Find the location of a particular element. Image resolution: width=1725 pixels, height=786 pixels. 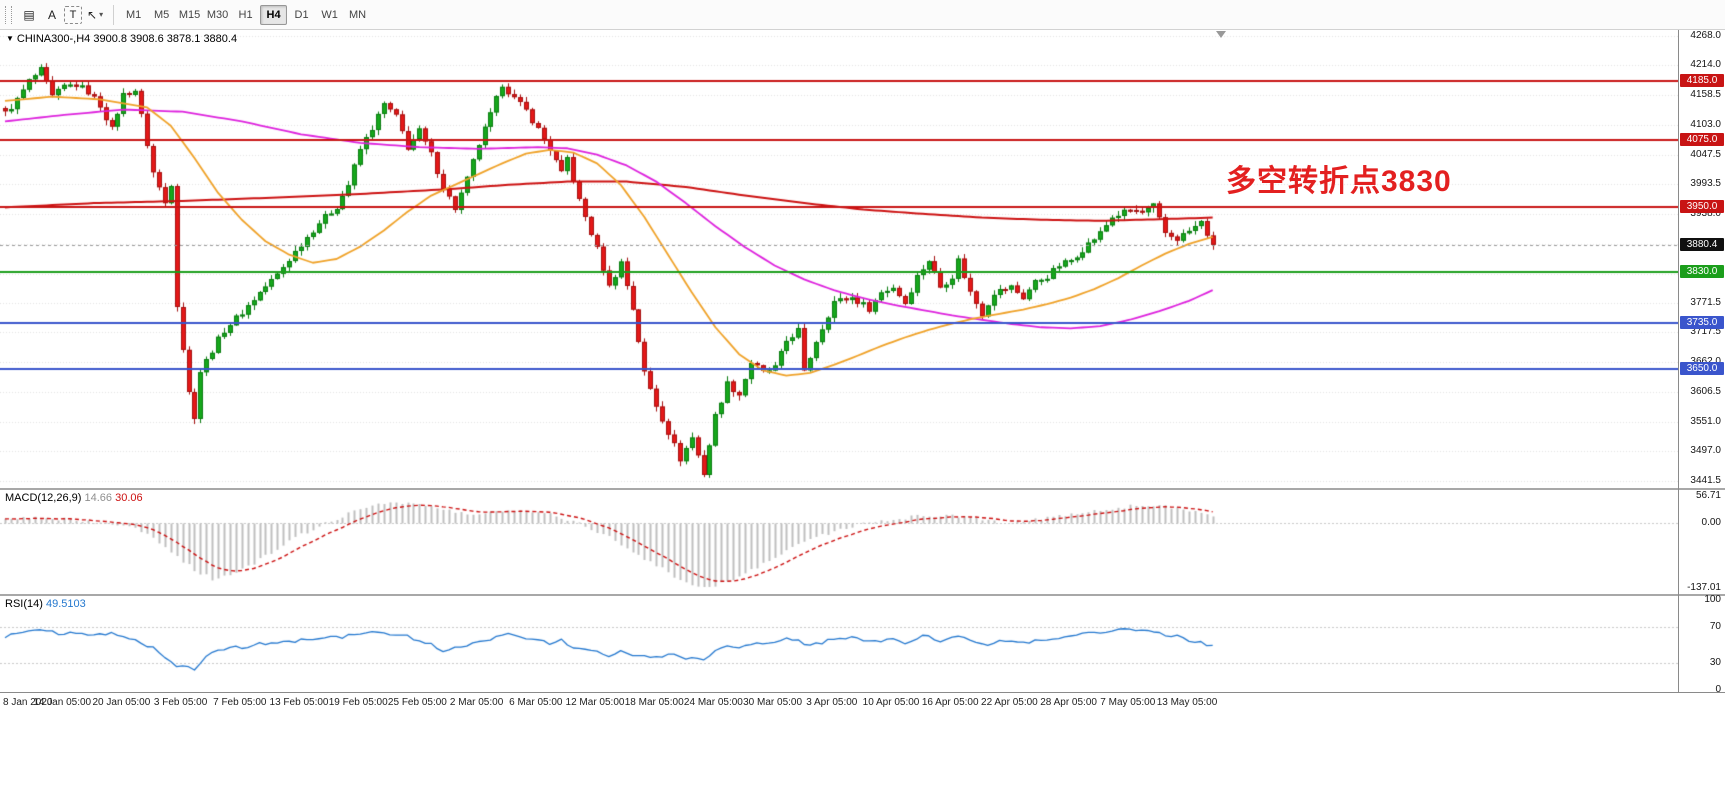

price-tick-label: 4047.5 is located at coordinates (1705, 154).